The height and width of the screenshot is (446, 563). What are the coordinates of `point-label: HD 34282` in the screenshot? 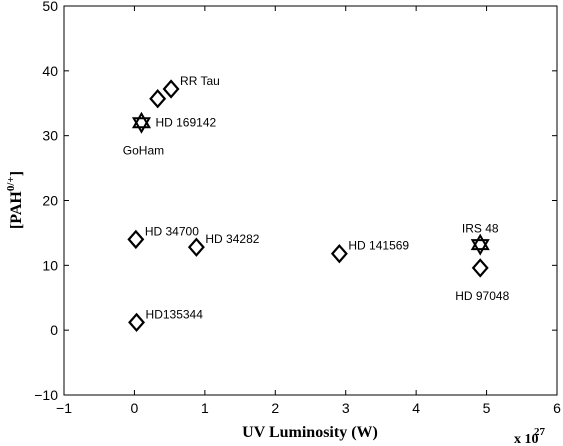 It's located at (232, 239).